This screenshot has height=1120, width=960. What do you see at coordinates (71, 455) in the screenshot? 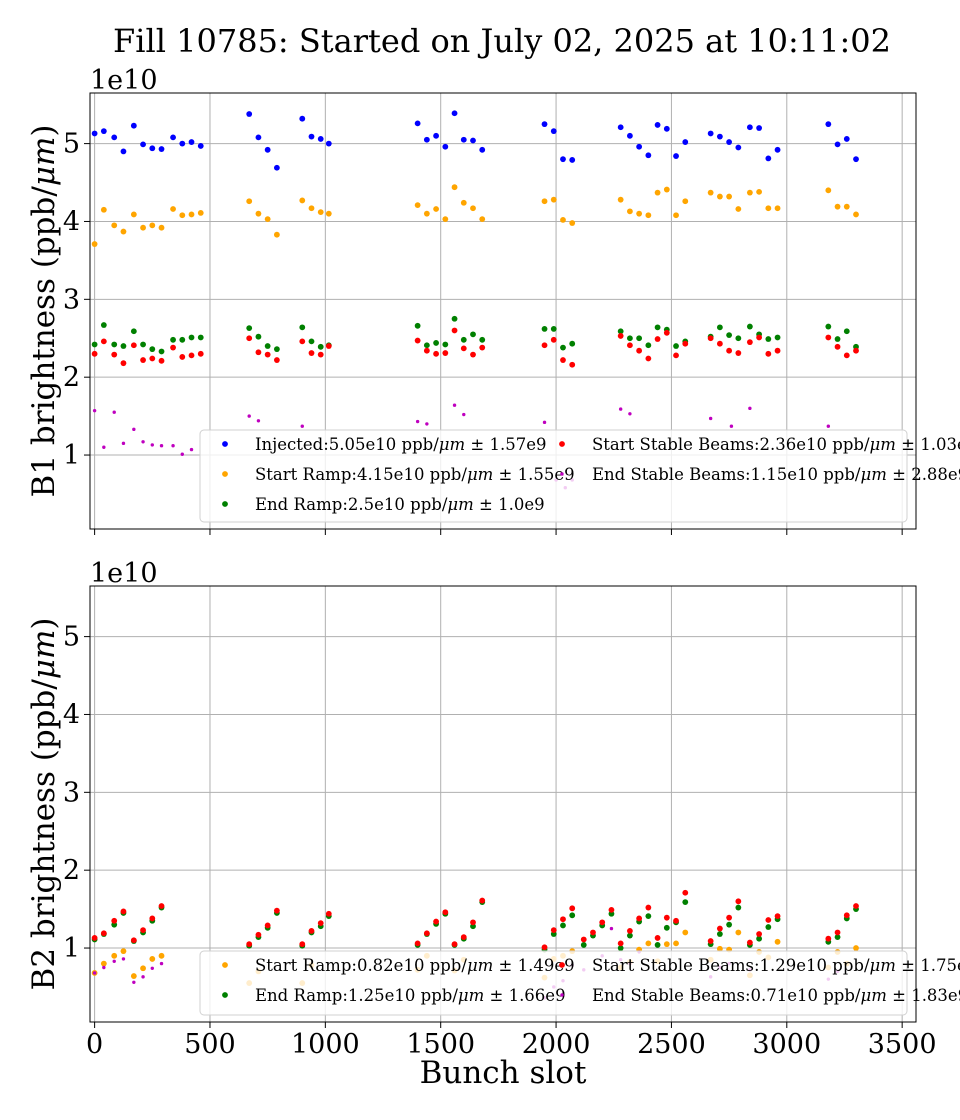
I see `y-tick-label: 1` at bounding box center [71, 455].